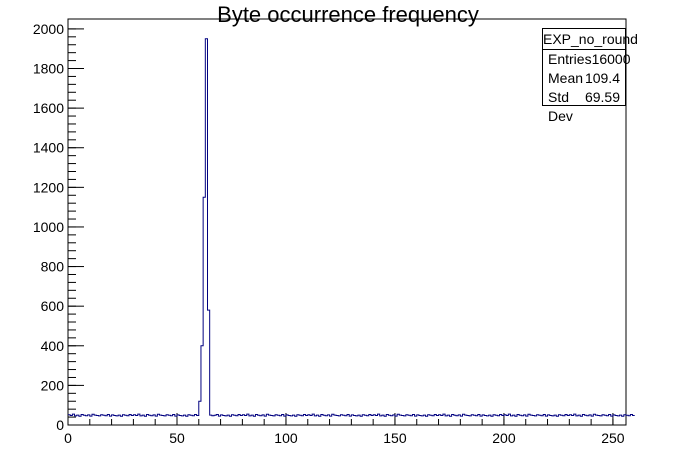 The image size is (696, 472). What do you see at coordinates (68, 438) in the screenshot?
I see `x-tick-label: 0` at bounding box center [68, 438].